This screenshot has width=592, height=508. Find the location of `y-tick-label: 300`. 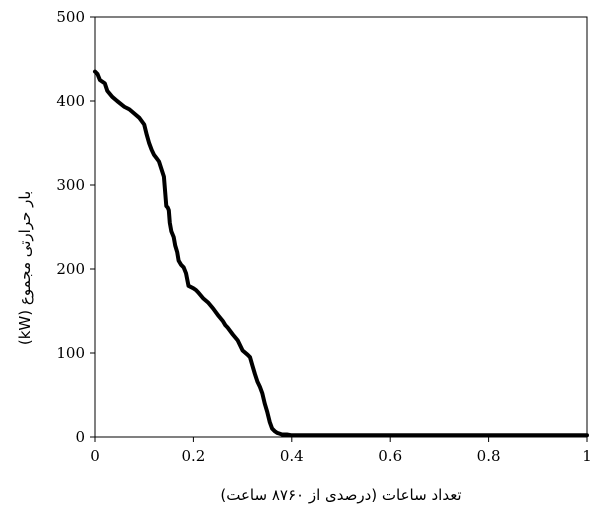

y-tick-label: 300 is located at coordinates (70, 185).